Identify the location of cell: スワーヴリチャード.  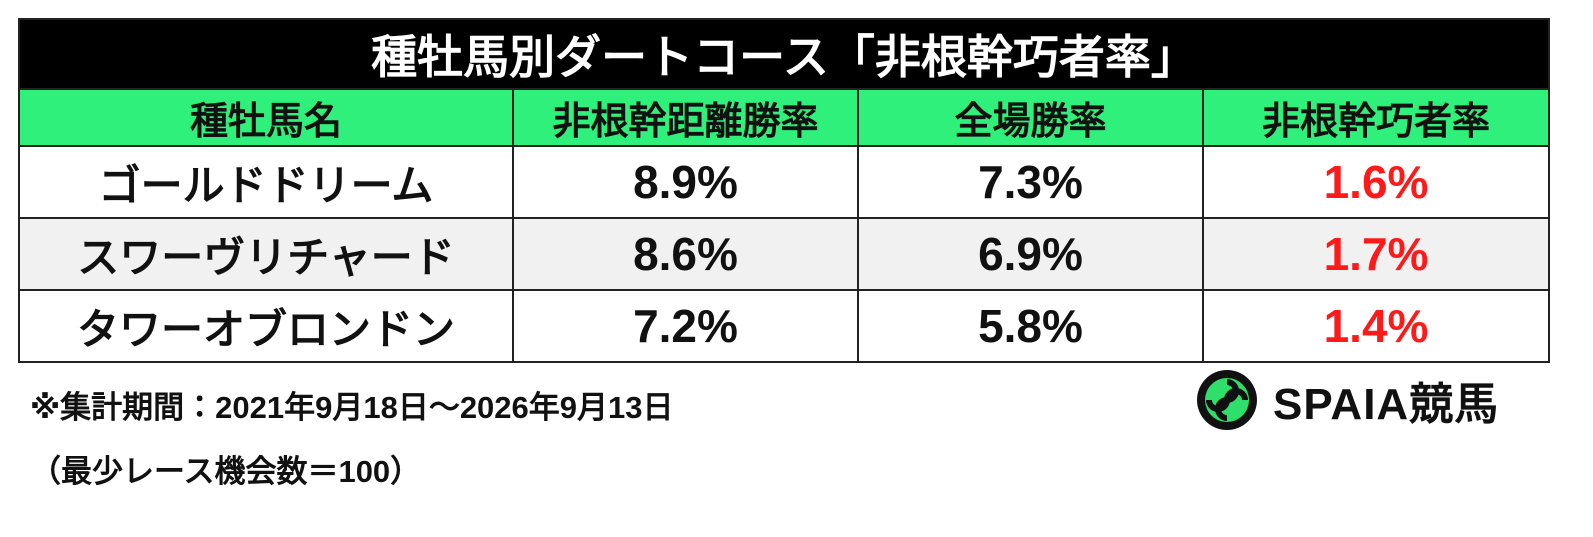
(266, 254).